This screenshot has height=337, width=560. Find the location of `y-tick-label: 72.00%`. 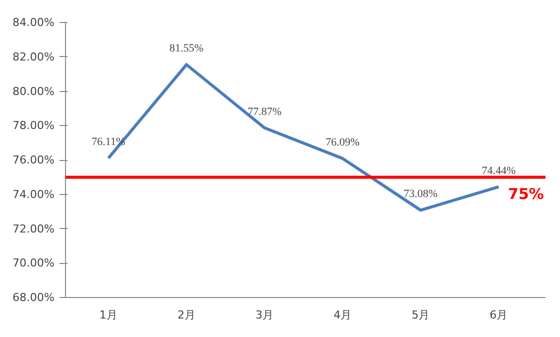

y-tick-label: 72.00% is located at coordinates (33, 229).